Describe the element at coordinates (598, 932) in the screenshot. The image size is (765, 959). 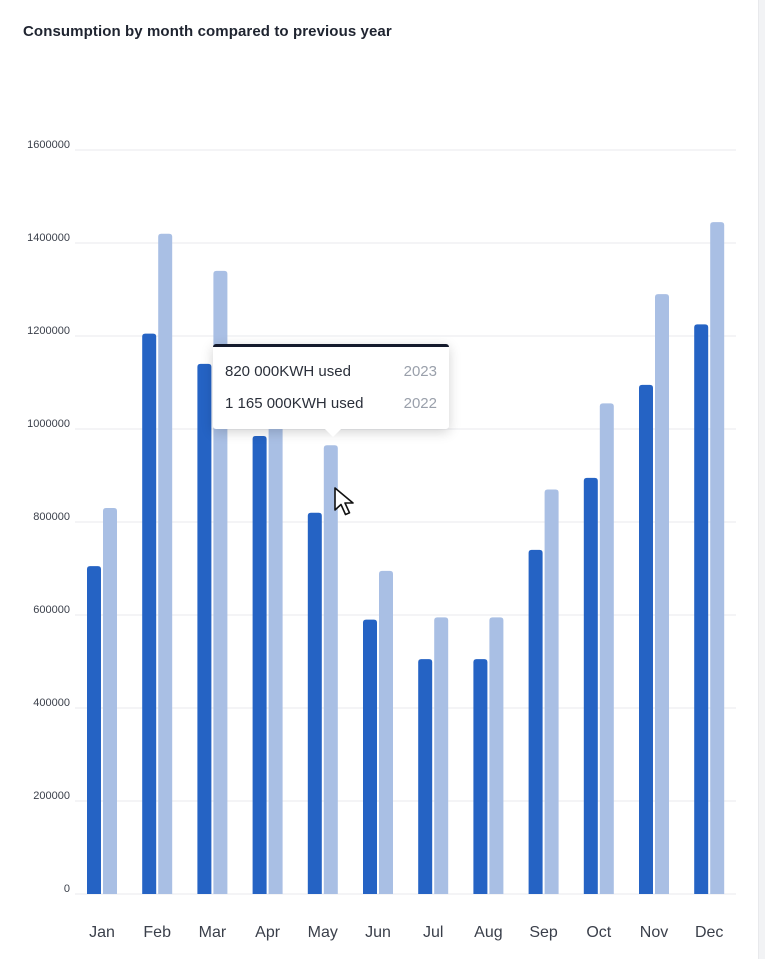
I see `x-tick-label: Oct` at that location.